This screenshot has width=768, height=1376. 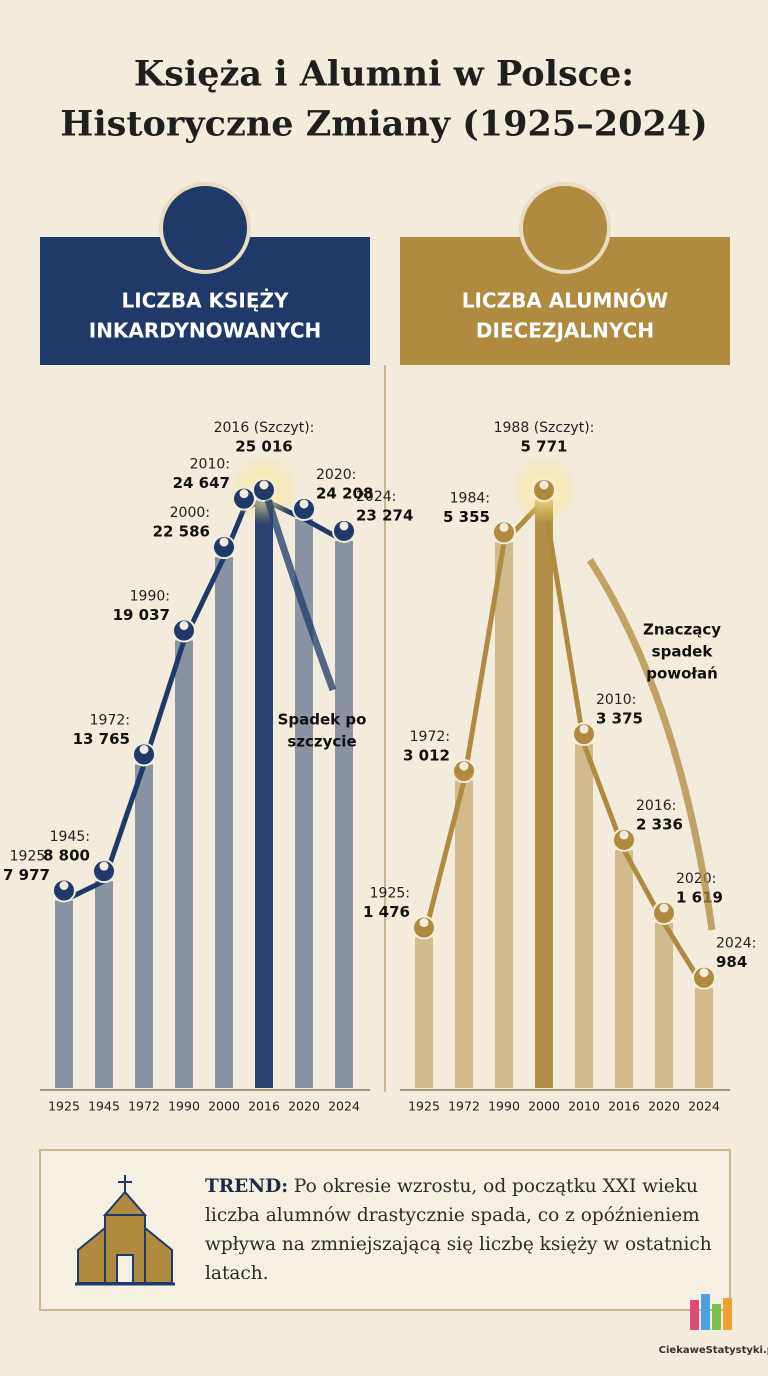 What do you see at coordinates (565, 331) in the screenshot?
I see `panel-title: DIECEZJALNYCH` at bounding box center [565, 331].